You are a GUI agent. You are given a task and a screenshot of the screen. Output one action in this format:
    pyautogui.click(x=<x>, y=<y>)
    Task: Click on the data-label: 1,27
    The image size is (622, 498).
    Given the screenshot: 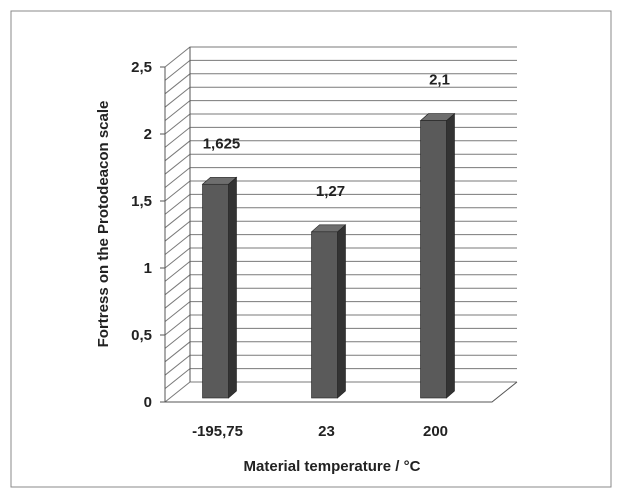 What is the action you would take?
    pyautogui.click(x=330, y=191)
    